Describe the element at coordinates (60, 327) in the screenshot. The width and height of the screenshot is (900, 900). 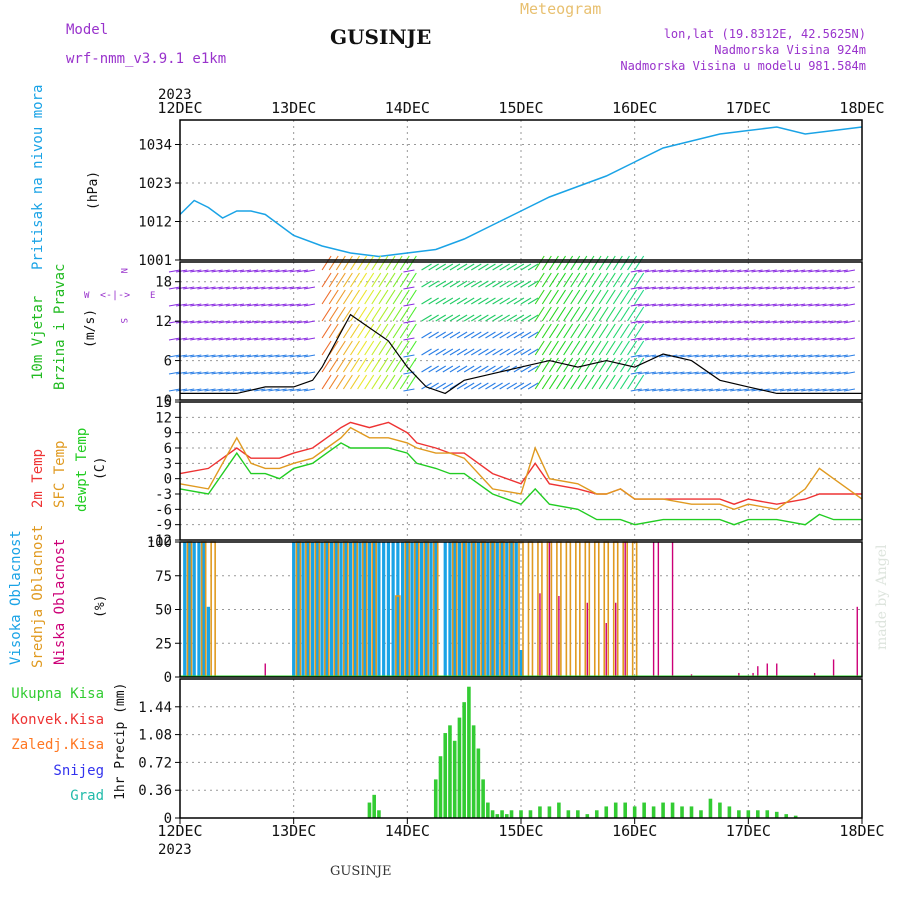
I see `wind-label-2: Brzina i Pravac` at that location.